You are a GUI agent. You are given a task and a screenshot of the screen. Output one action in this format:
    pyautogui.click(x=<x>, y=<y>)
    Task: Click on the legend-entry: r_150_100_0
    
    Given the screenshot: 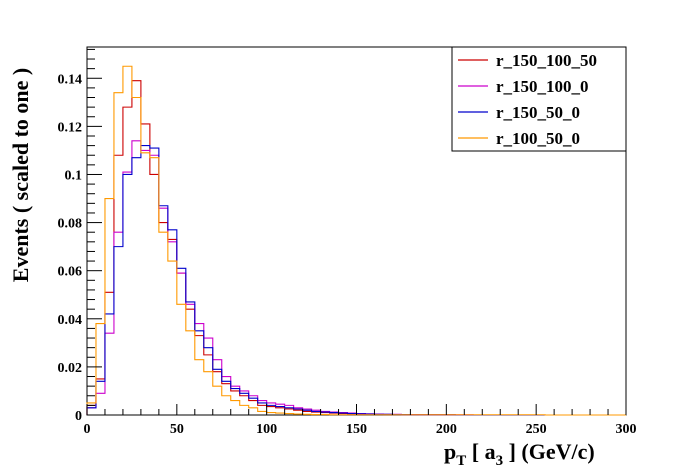 What is the action you would take?
    pyautogui.click(x=523, y=86)
    